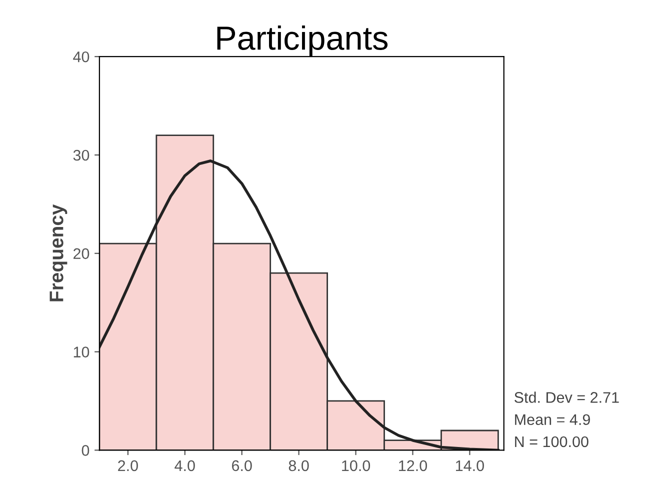 This screenshot has height=492, width=663. Describe the element at coordinates (551, 442) in the screenshot. I see `text: N = 100.00` at that location.